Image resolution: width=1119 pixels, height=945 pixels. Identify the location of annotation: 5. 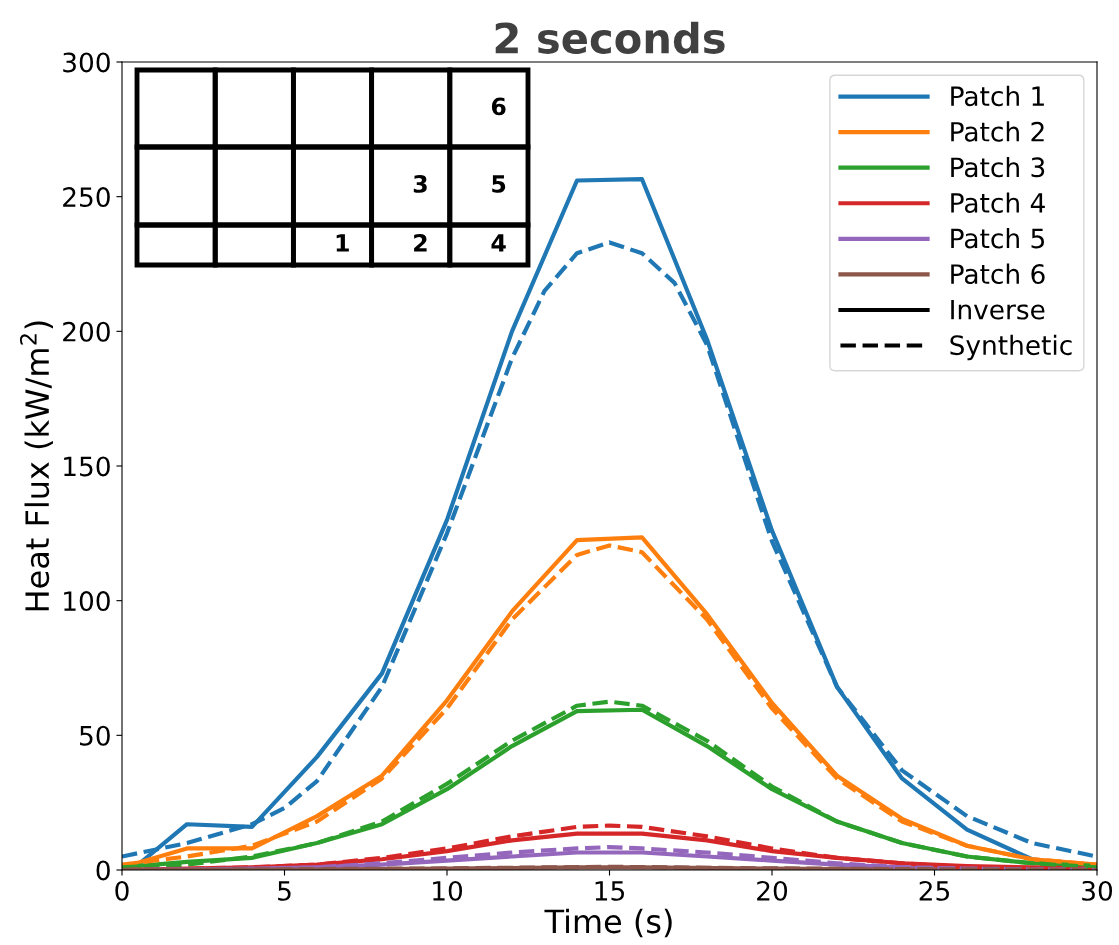
(499, 184).